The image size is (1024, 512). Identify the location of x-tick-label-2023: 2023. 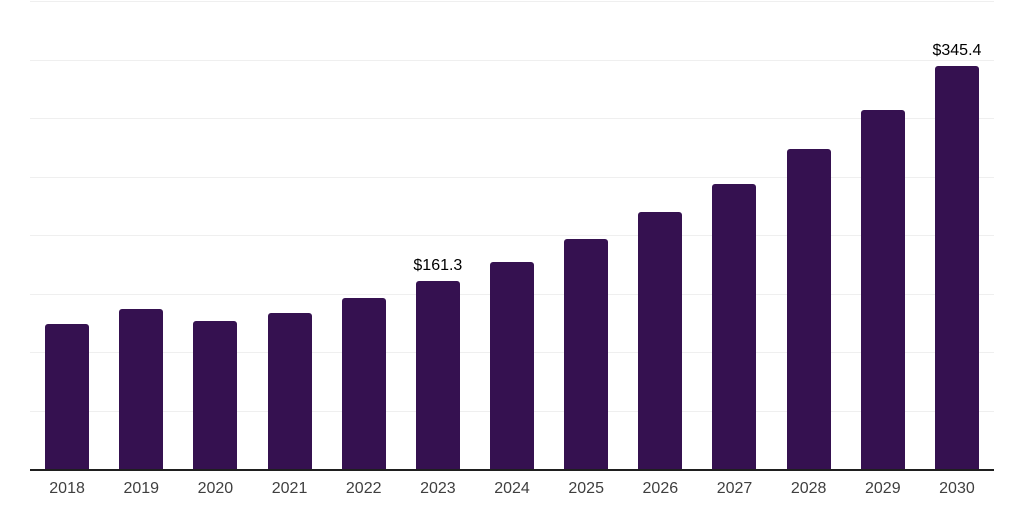
(438, 488).